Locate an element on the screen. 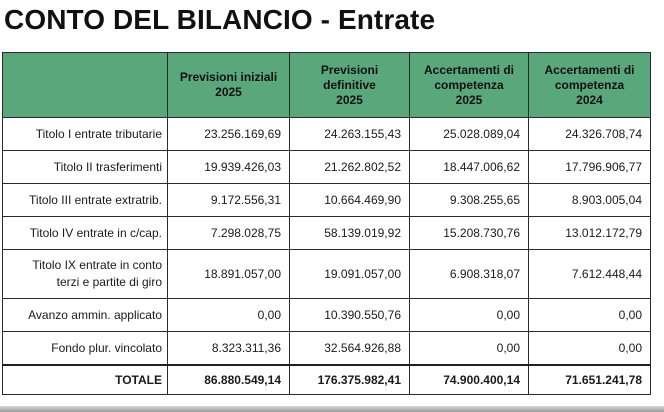 This screenshot has width=664, height=412. cell-value: 23.256.169,69 is located at coordinates (228, 134).